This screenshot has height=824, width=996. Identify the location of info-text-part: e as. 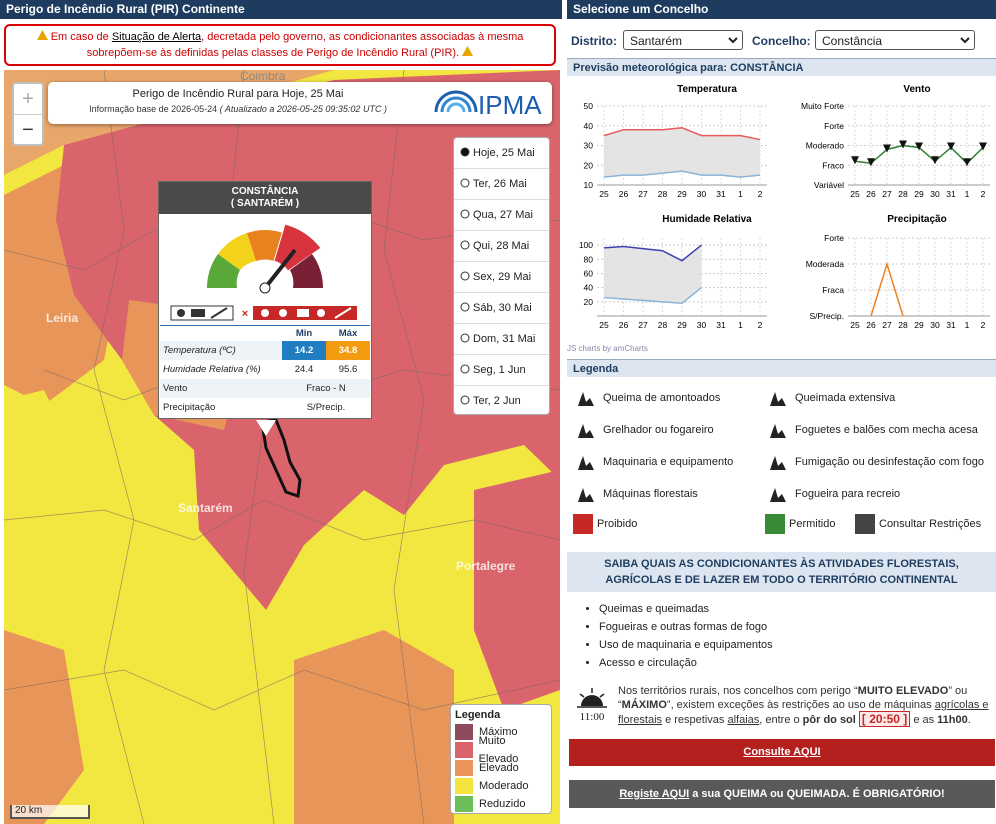
(924, 720).